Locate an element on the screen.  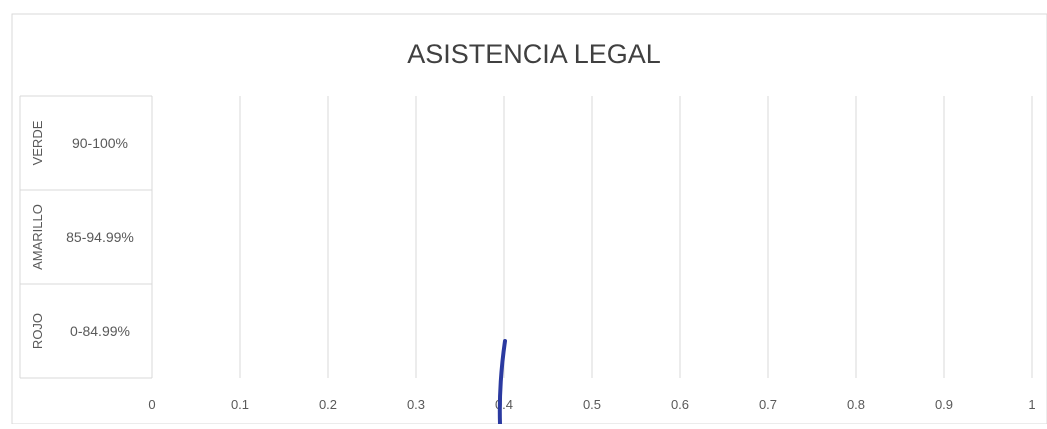
x-tick-label: 0.1 is located at coordinates (240, 404).